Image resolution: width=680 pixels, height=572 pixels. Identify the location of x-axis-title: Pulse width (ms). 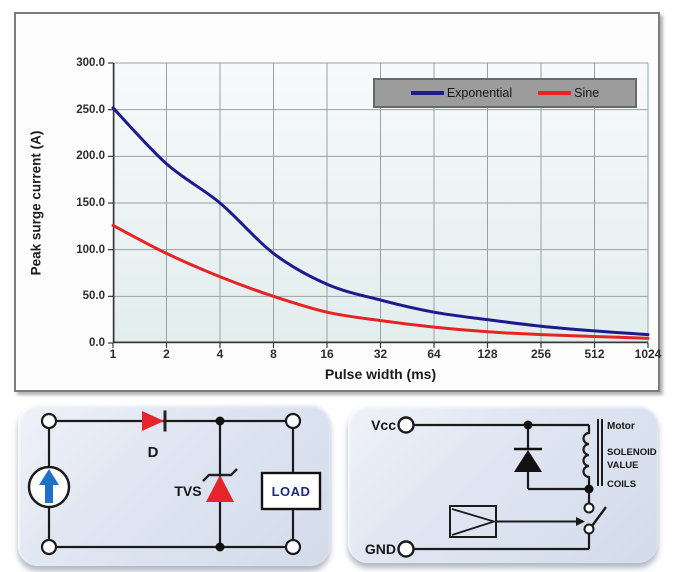
(380, 374).